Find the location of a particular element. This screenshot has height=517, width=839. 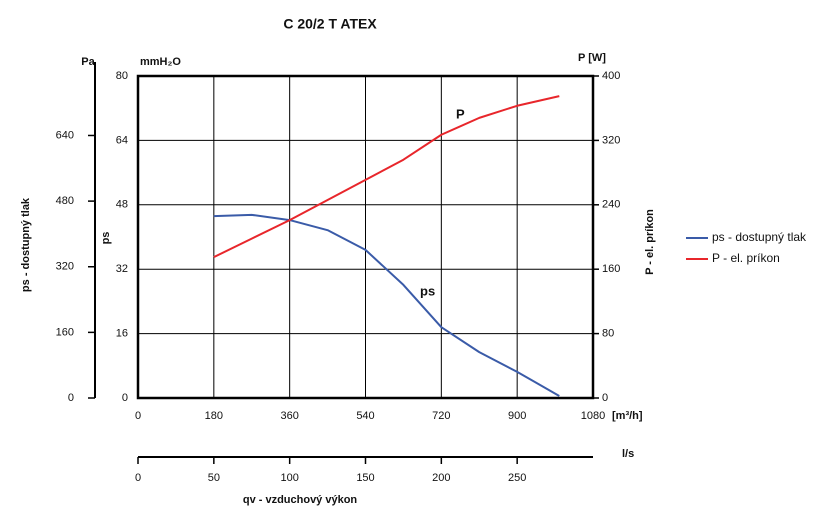

y-unit: mmH₂O is located at coordinates (160, 62).